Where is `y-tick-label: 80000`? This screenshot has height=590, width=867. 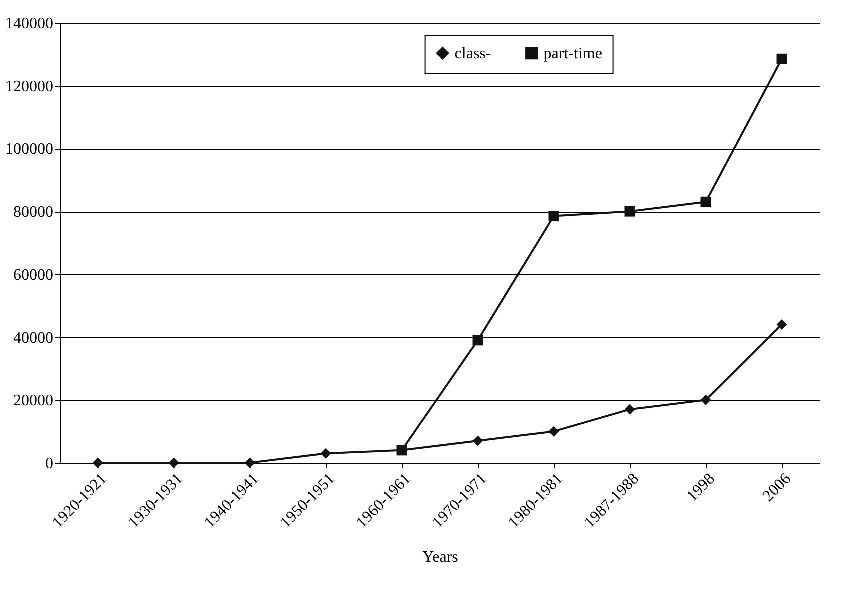 y-tick-label: 80000 is located at coordinates (34, 213).